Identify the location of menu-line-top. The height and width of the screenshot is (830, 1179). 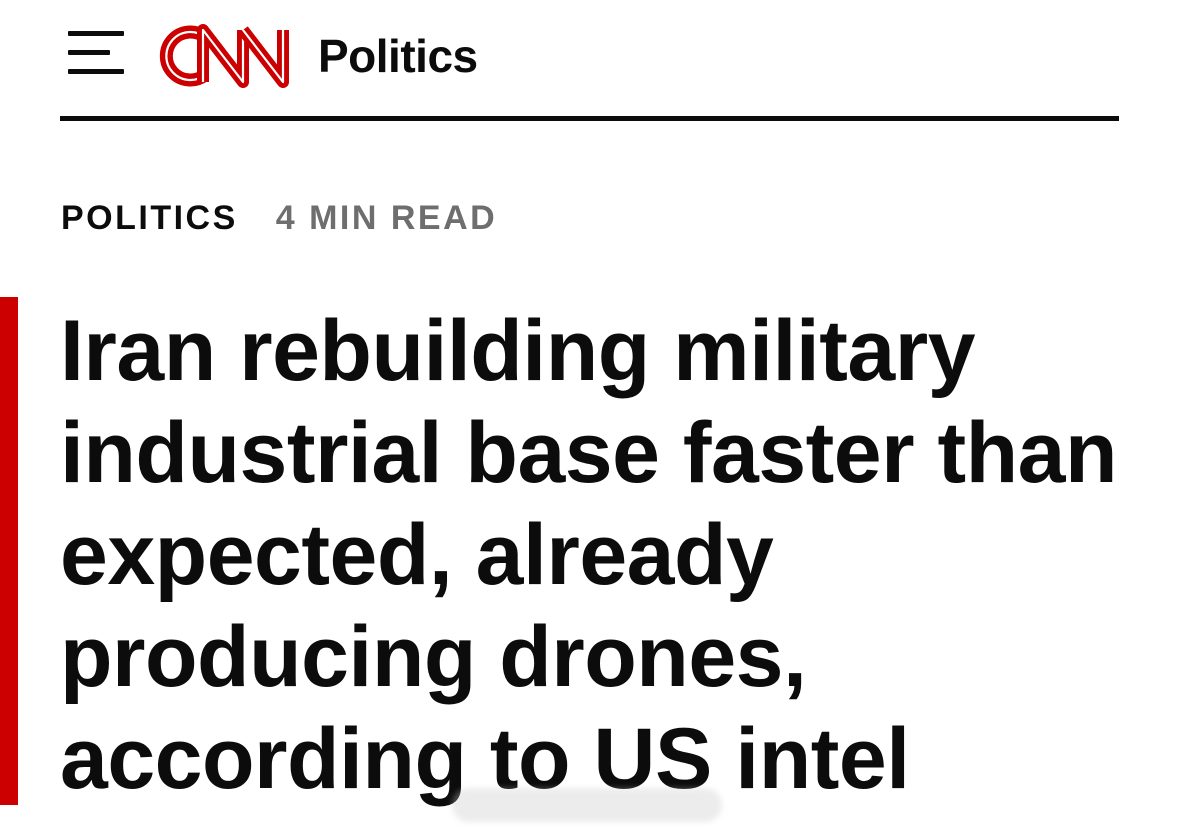
(96, 33).